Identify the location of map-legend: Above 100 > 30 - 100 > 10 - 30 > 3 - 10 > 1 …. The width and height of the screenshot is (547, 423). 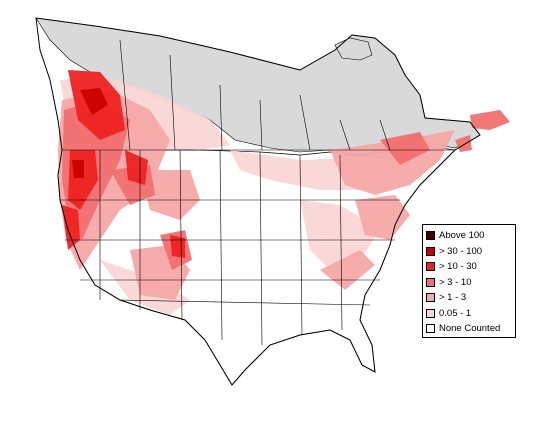
(469, 281).